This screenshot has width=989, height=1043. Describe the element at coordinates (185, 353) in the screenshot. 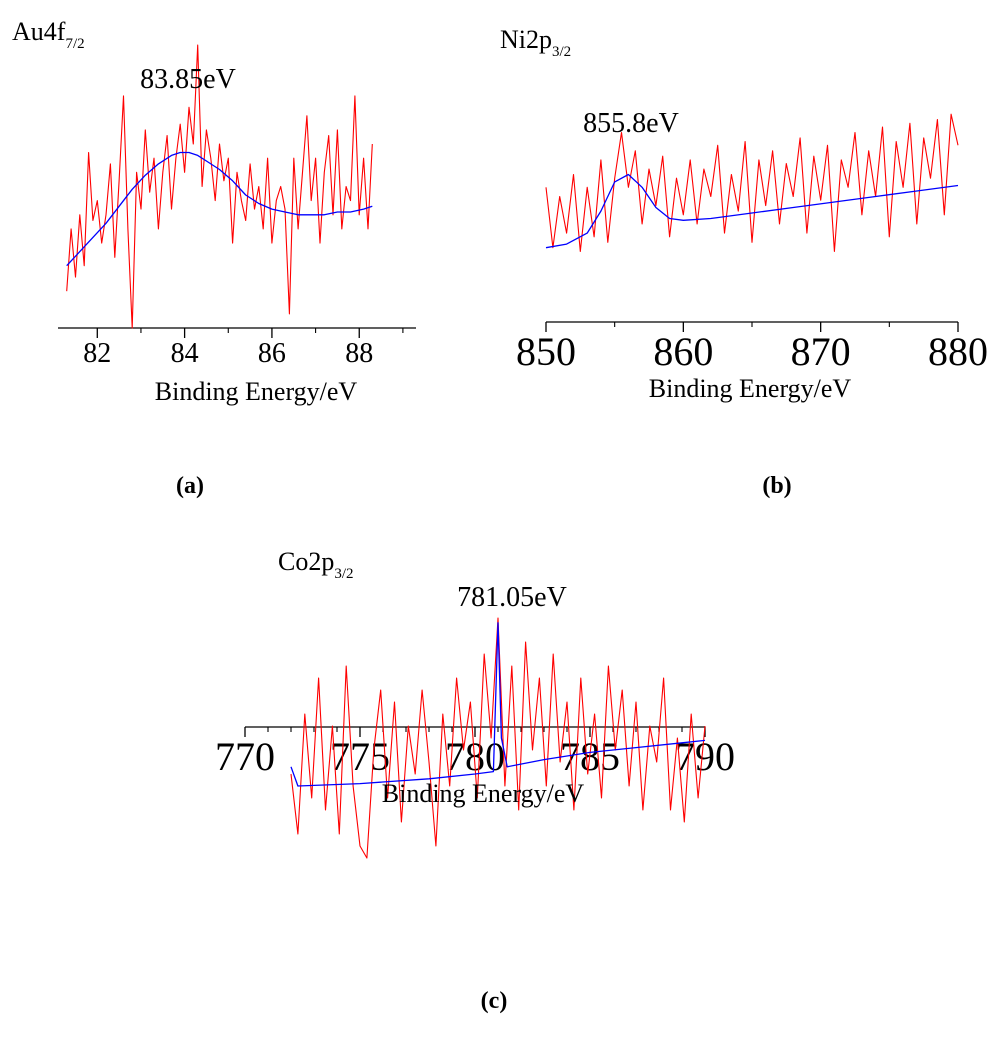

I see `x-tick-label: 84` at that location.